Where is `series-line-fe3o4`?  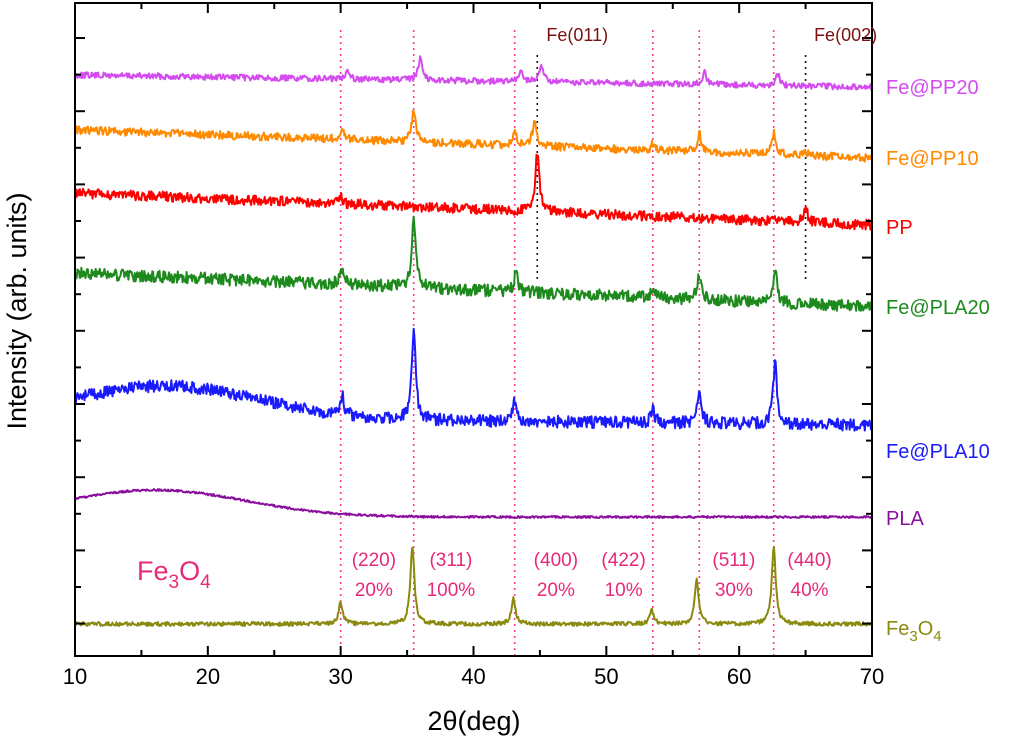
series-line-fe3o4 is located at coordinates (473, 586).